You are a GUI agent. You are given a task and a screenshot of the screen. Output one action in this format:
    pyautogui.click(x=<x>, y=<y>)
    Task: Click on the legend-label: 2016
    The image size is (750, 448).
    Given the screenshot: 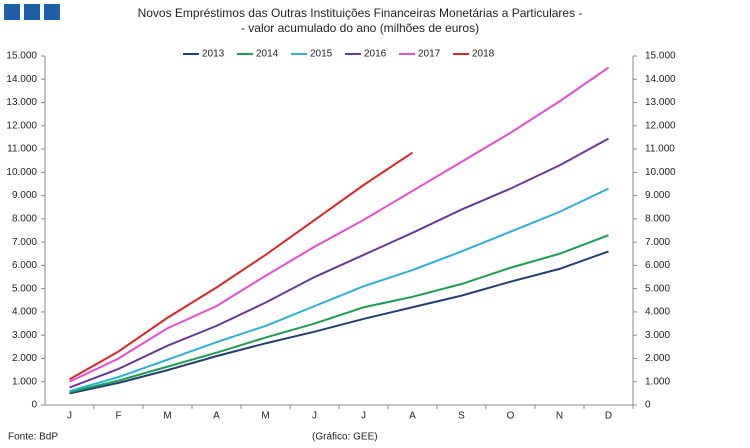 What is the action you would take?
    pyautogui.click(x=375, y=54)
    